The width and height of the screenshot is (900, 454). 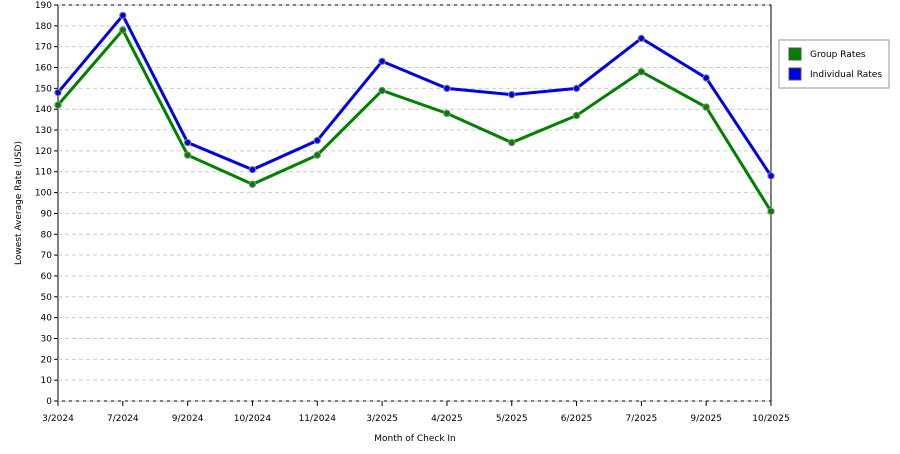 What do you see at coordinates (47, 319) in the screenshot?
I see `y-tick-label: 40` at bounding box center [47, 319].